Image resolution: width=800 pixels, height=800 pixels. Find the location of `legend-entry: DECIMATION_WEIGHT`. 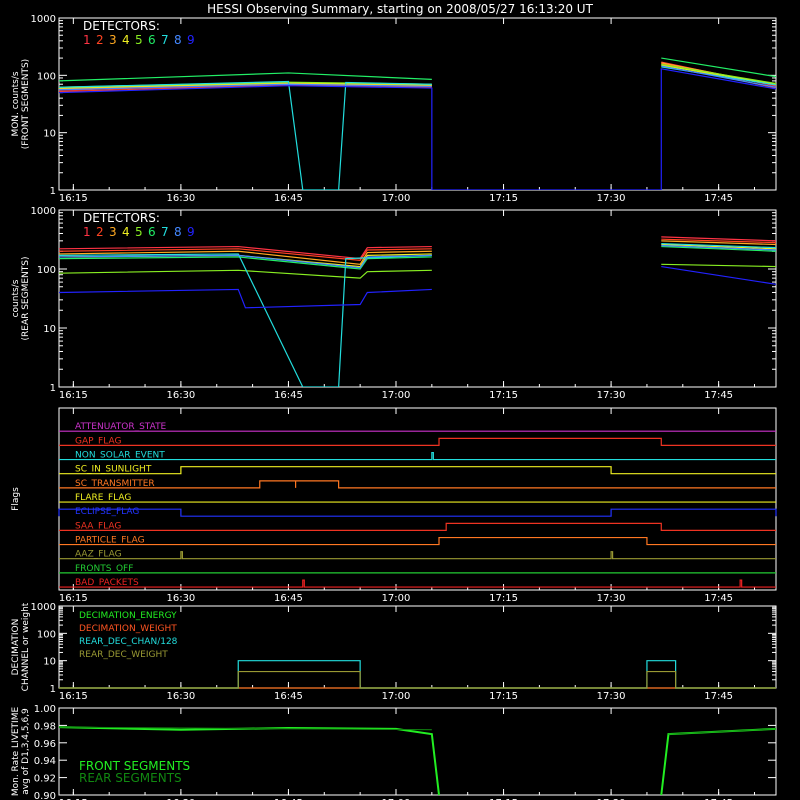

legend-entry: DECIMATION_WEIGHT is located at coordinates (128, 629).